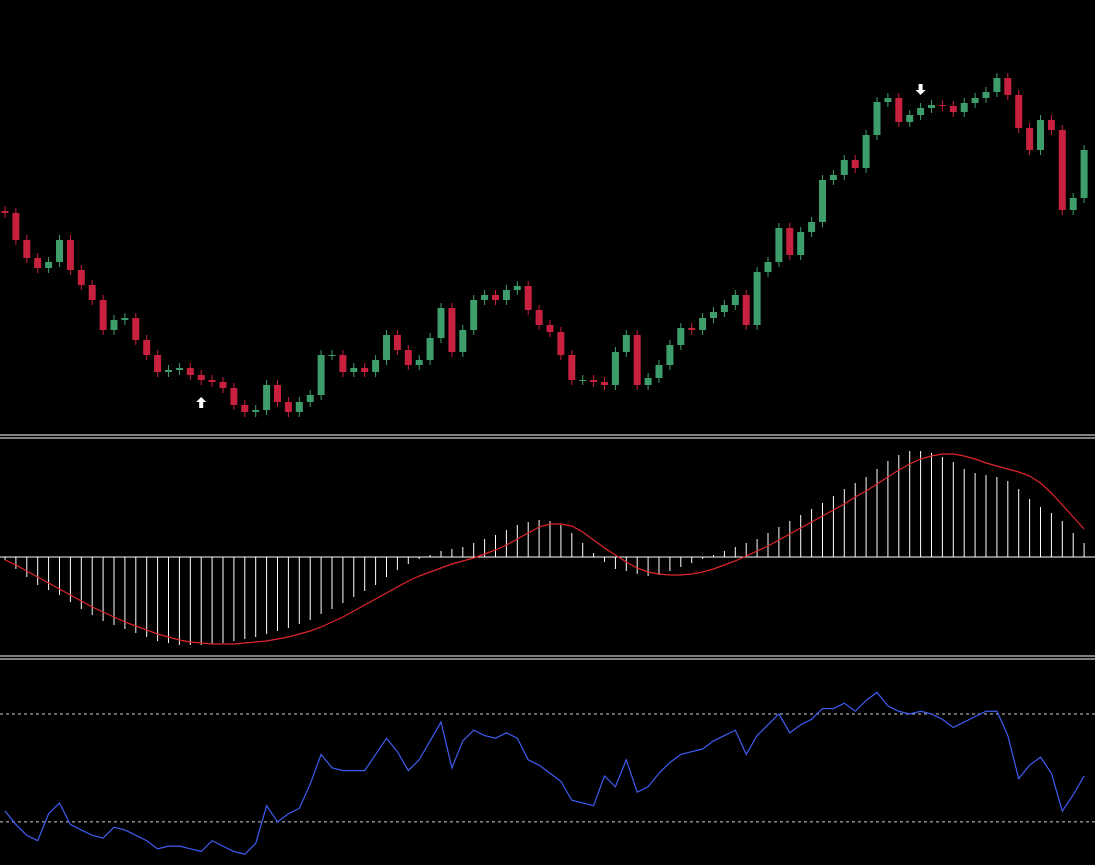 This screenshot has width=1095, height=865. What do you see at coordinates (920, 89) in the screenshot?
I see `sell-arrow` at bounding box center [920, 89].